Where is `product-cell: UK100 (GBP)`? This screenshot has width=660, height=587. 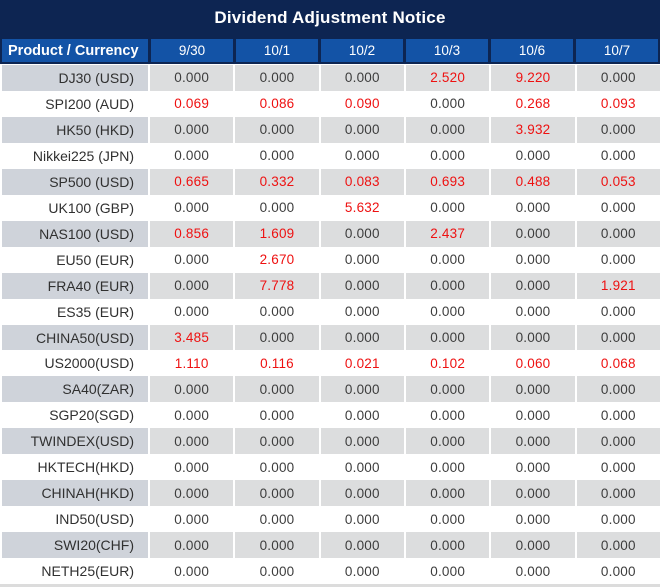 product-cell: UK100 (GBP) is located at coordinates (74, 207).